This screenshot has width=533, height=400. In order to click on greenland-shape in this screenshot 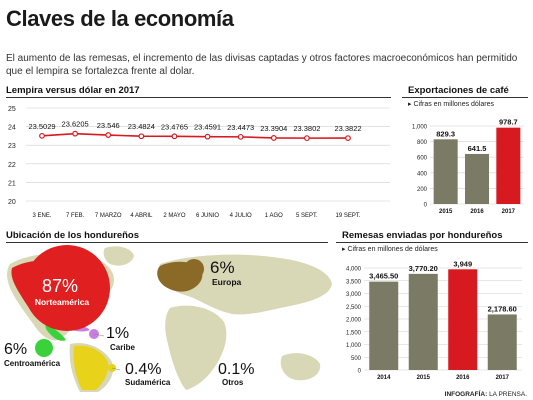, I will do `click(118, 256)`.